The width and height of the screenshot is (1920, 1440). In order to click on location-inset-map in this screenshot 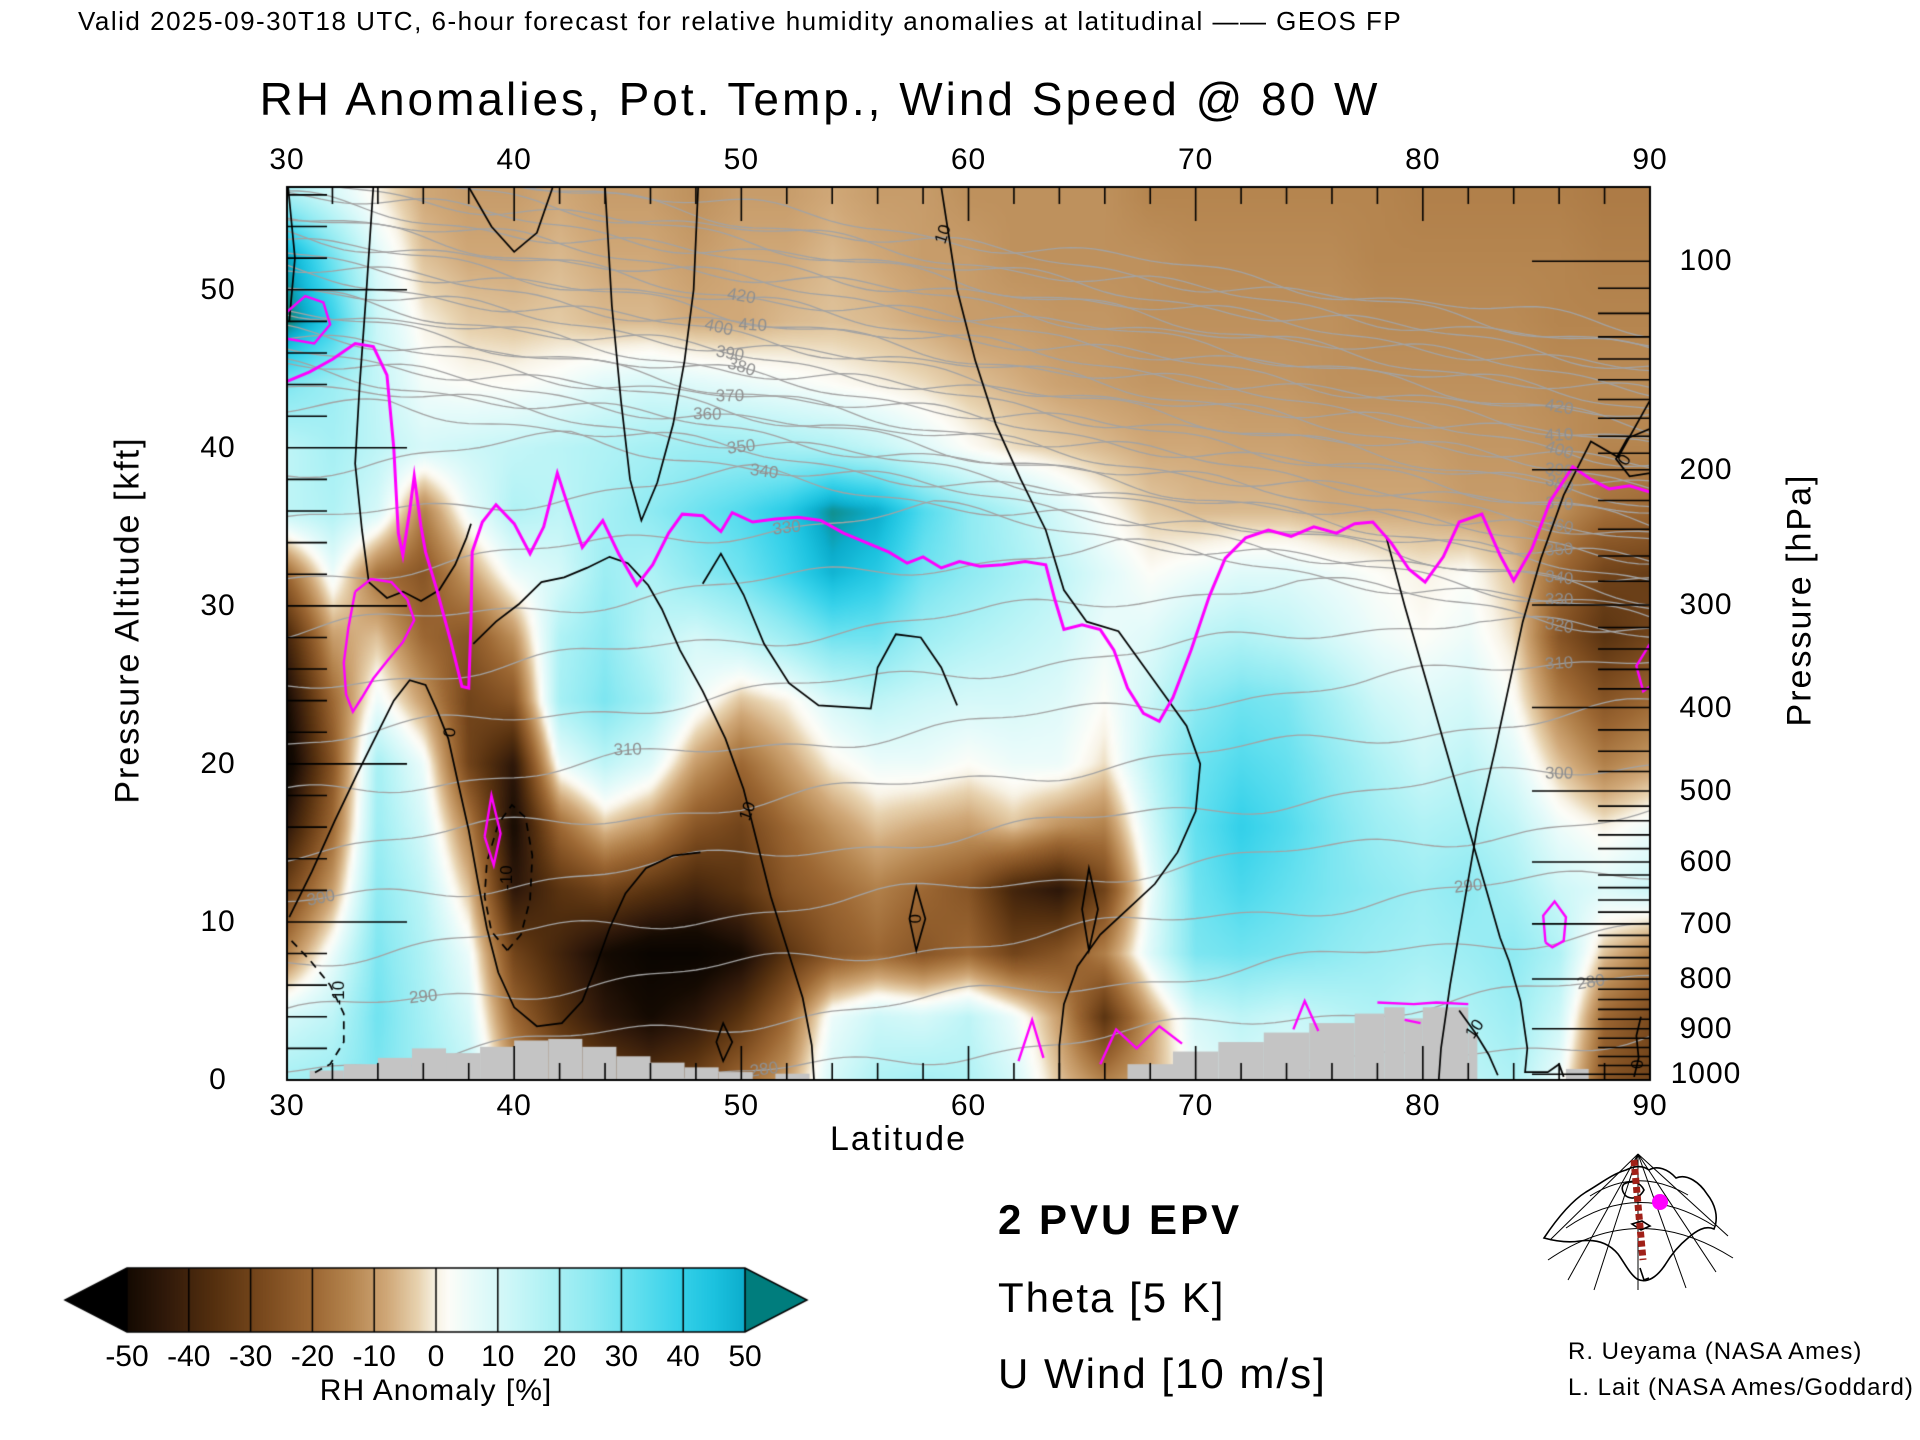, I will do `click(1638, 1222)`.